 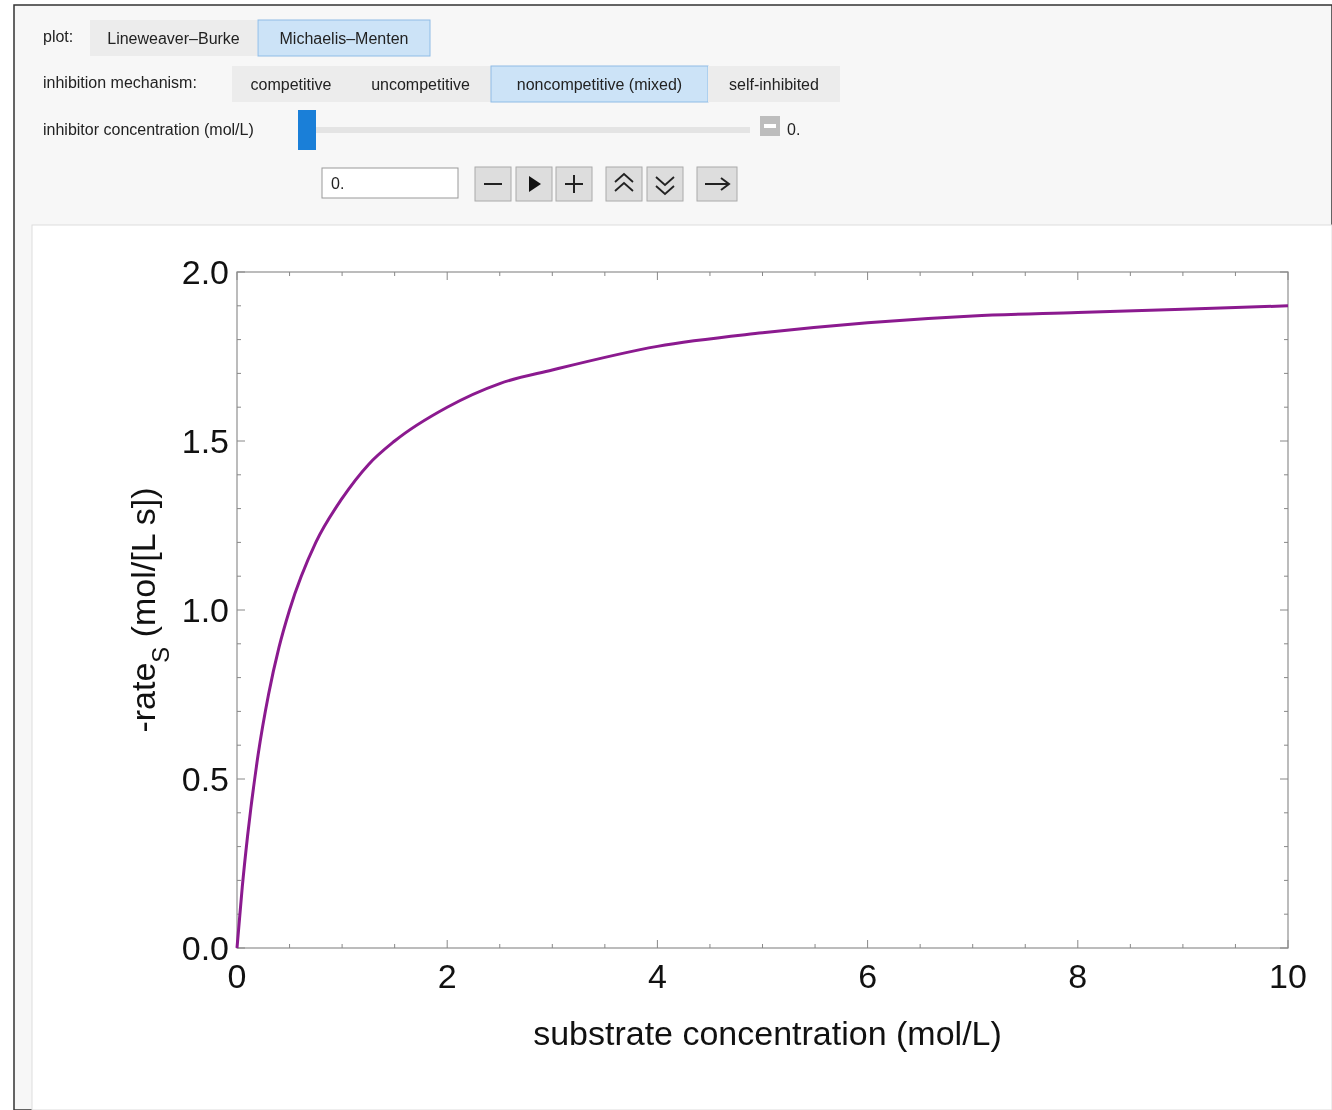 I want to click on y-tick-label: 1.0, so click(x=205, y=610).